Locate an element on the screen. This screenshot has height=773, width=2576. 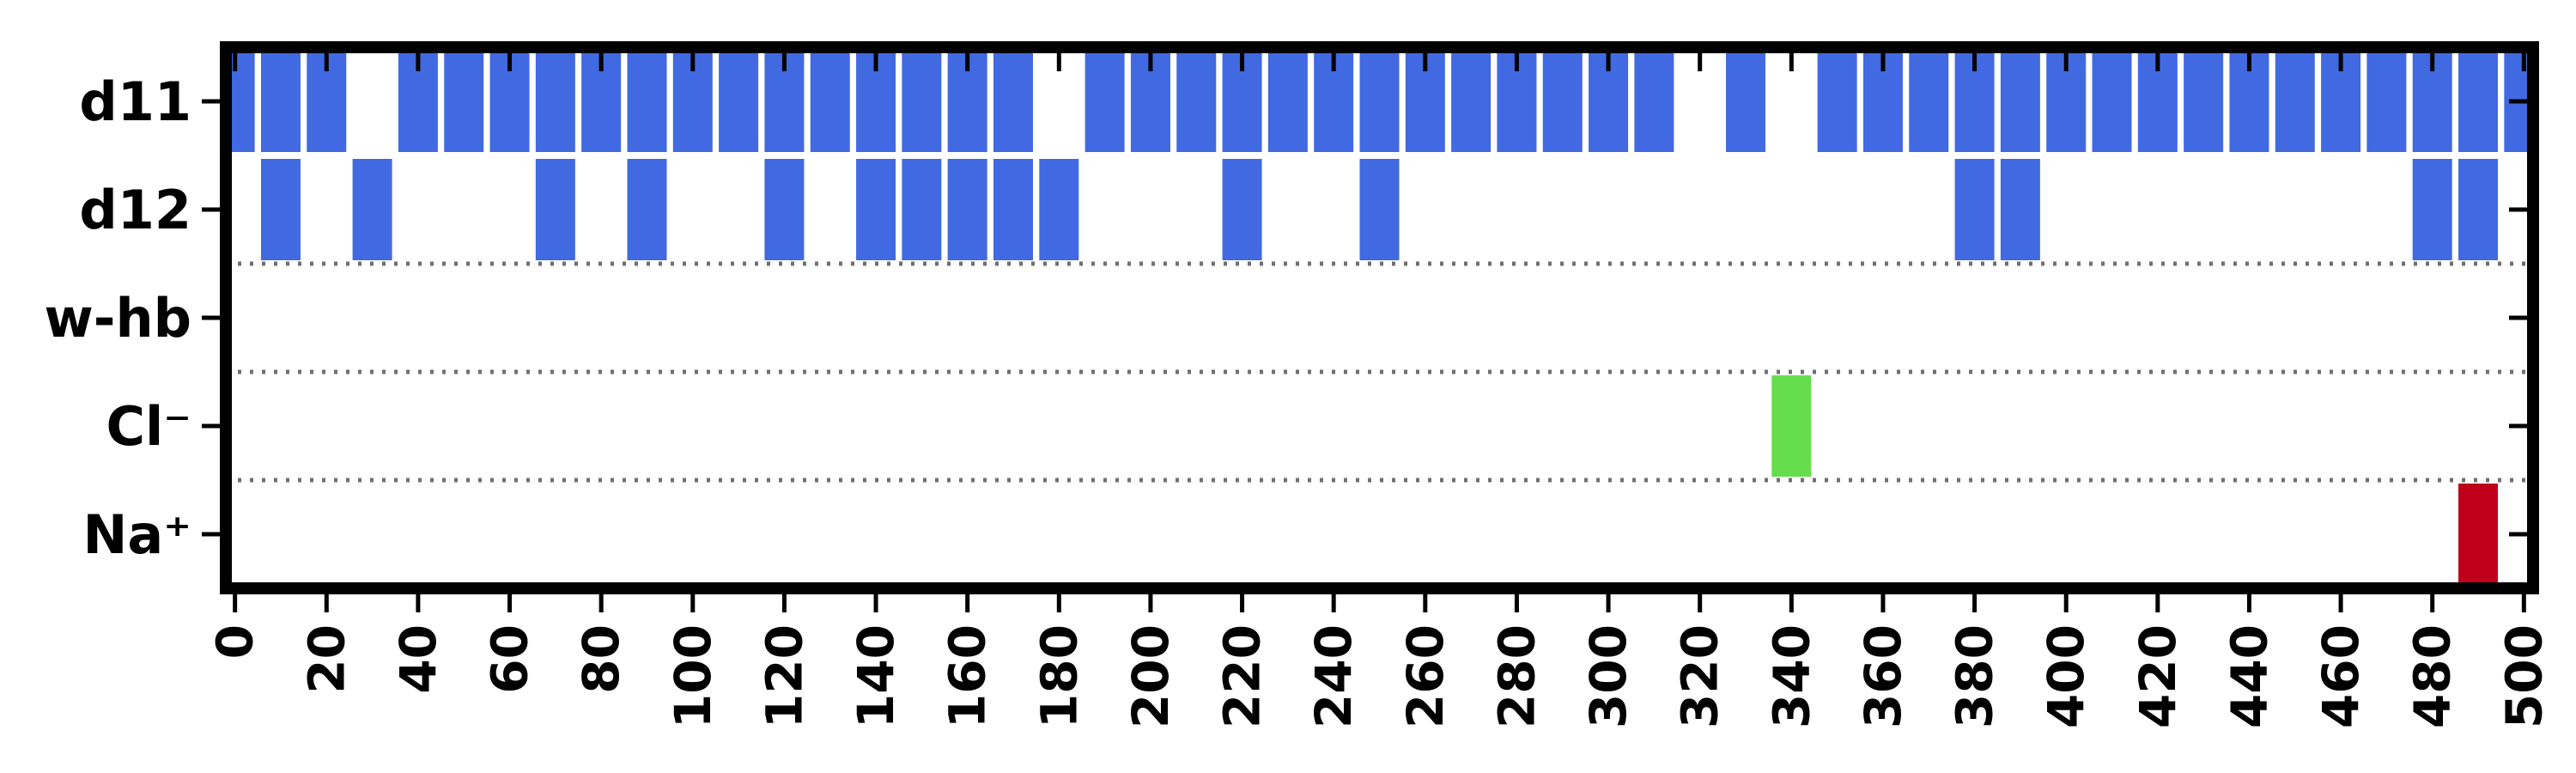
x-tick-label: 180 is located at coordinates (1059, 676).